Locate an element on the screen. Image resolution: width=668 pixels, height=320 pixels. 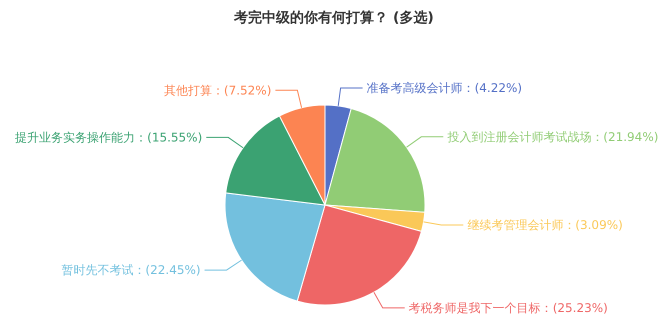
slice-label: 继续考管理会计师：(3.09%) is located at coordinates (545, 225).